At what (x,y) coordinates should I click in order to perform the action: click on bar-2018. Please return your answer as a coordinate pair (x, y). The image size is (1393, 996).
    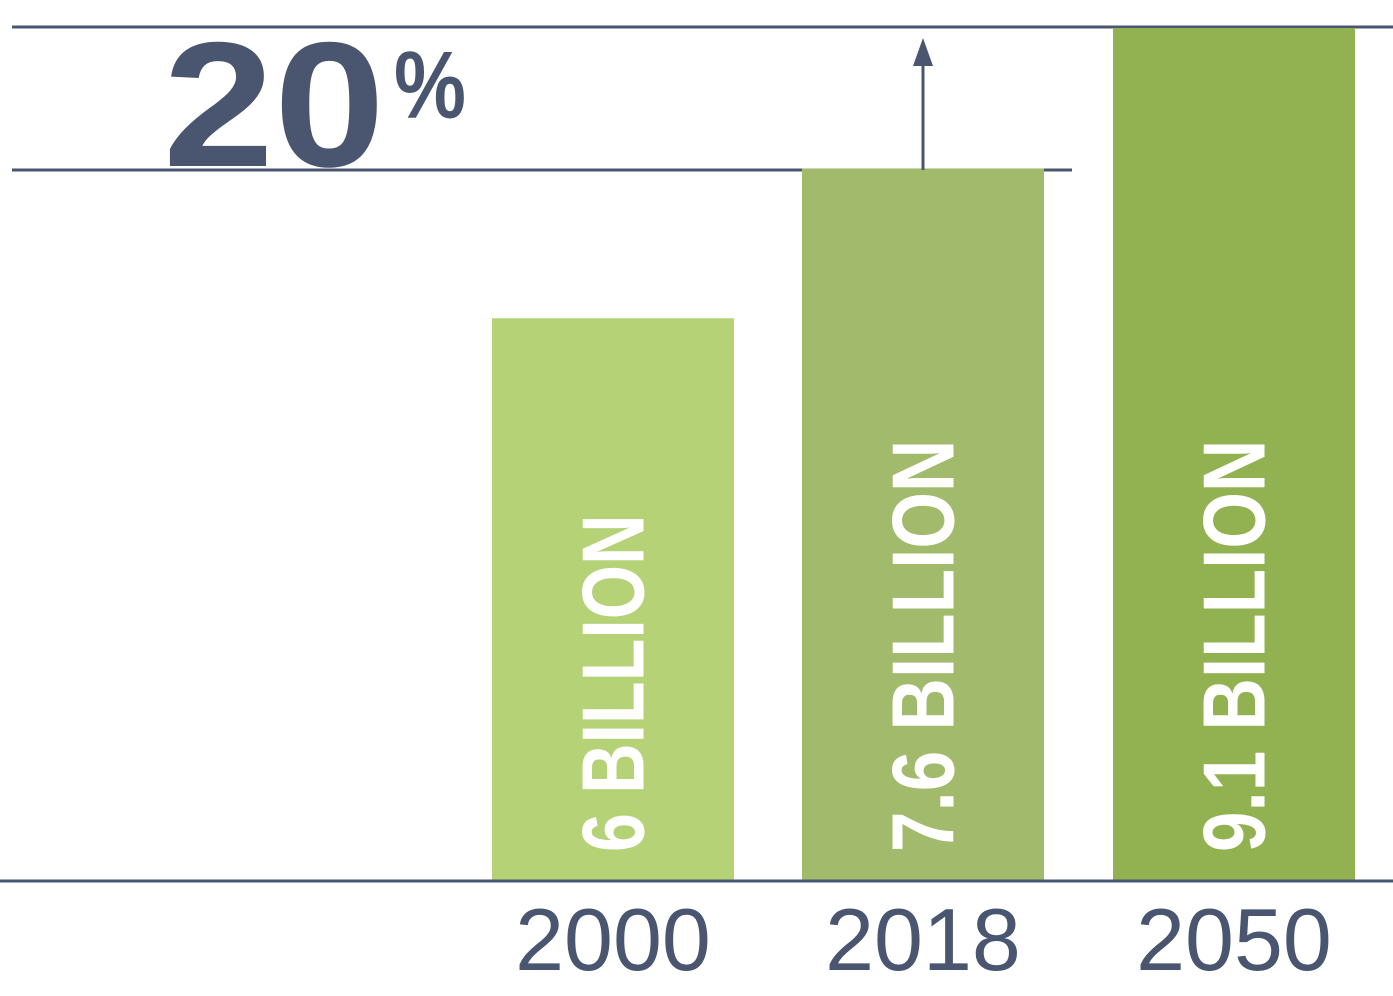
    Looking at the image, I should click on (923, 524).